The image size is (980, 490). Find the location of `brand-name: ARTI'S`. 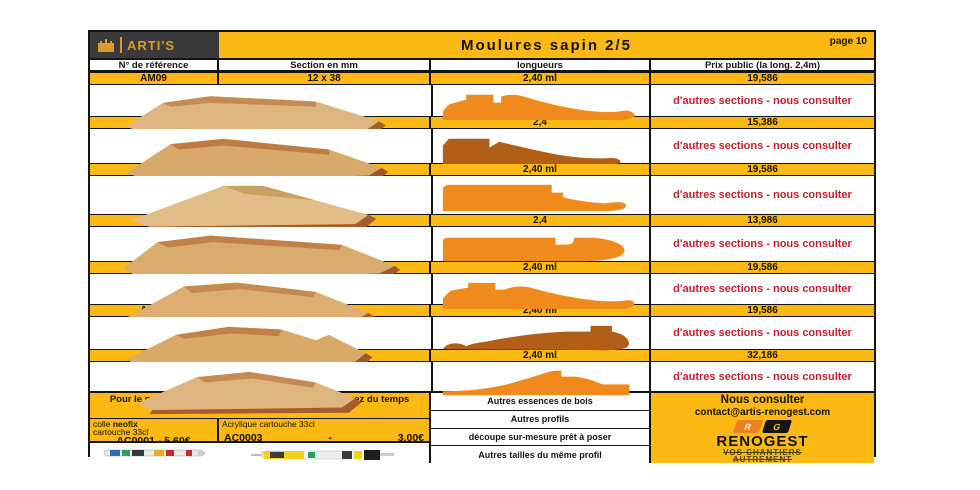

brand-name: ARTI'S is located at coordinates (151, 45).